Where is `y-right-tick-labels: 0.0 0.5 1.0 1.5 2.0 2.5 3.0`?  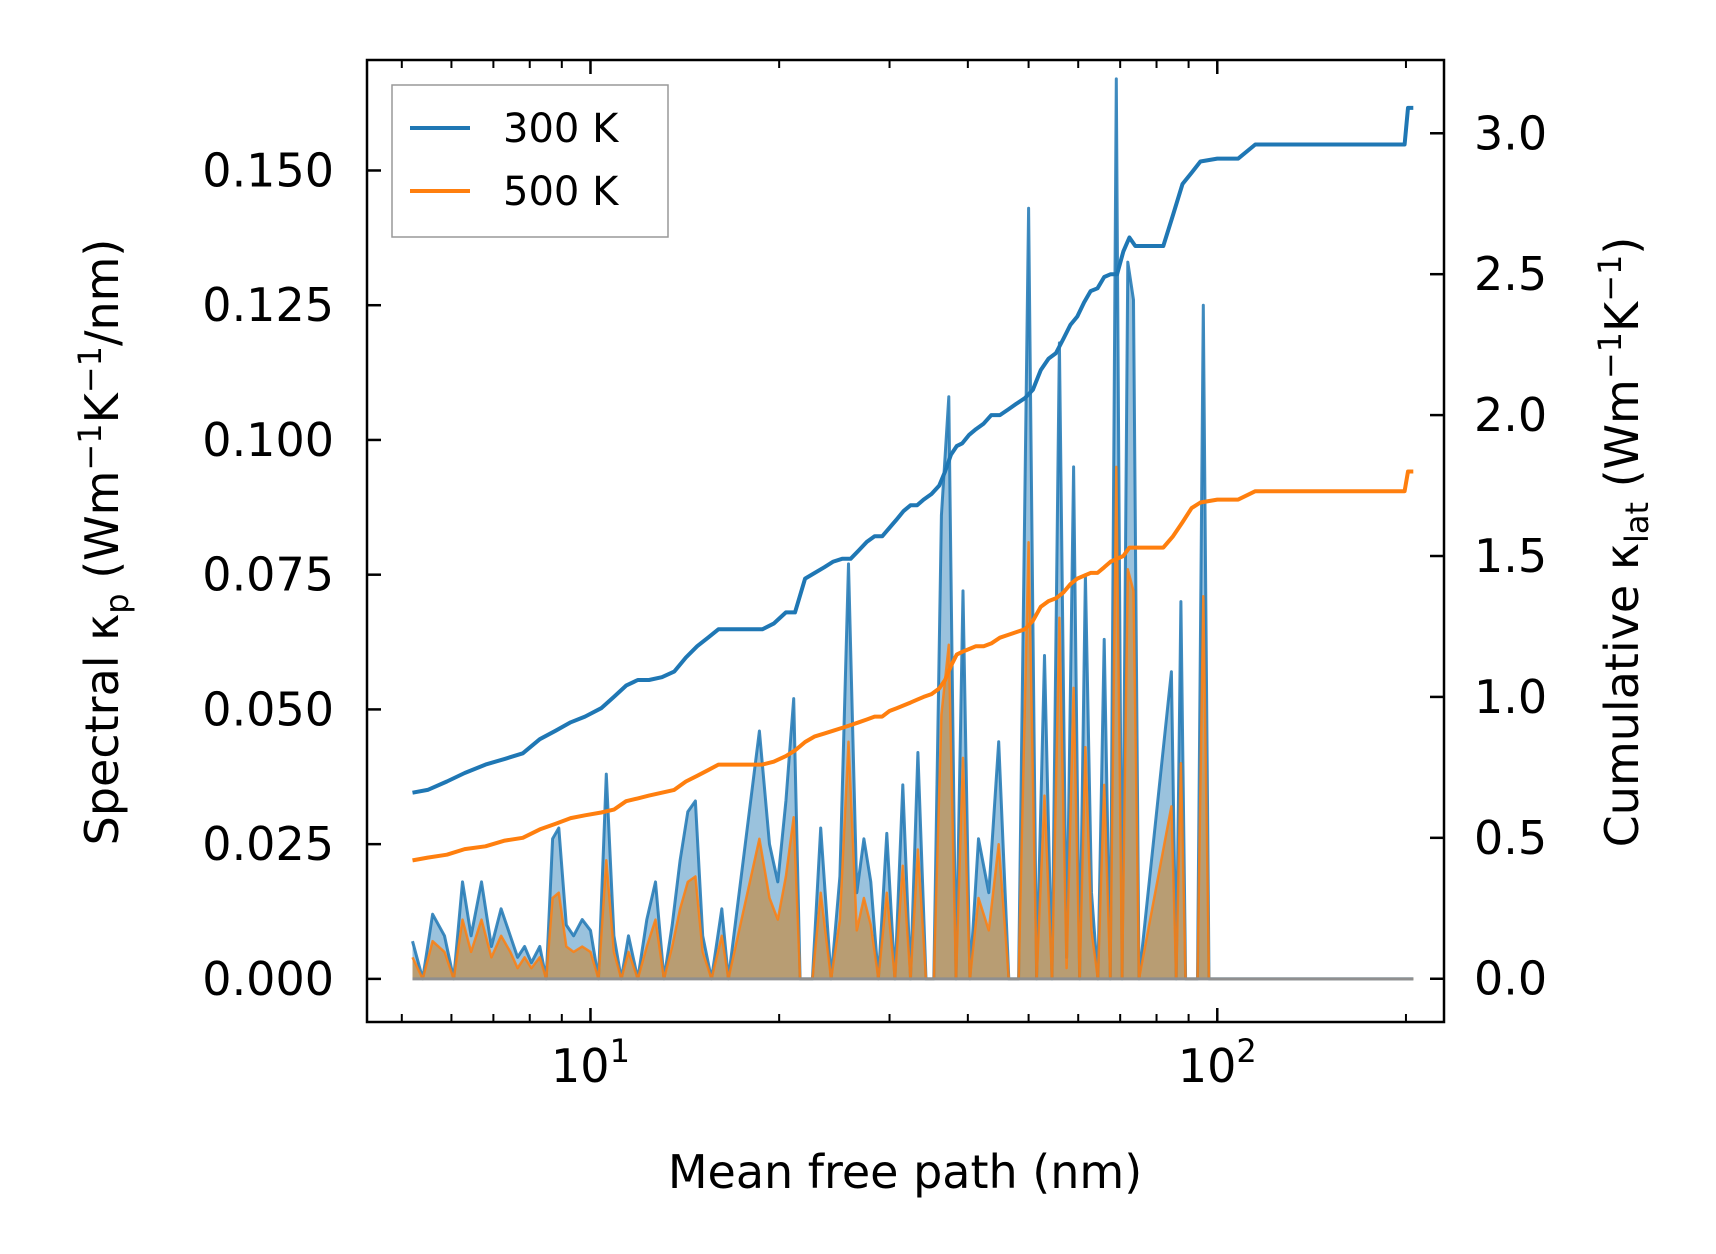 y-right-tick-labels: 0.0 0.5 1.0 1.5 2.0 2.5 3.0 is located at coordinates (1510, 555).